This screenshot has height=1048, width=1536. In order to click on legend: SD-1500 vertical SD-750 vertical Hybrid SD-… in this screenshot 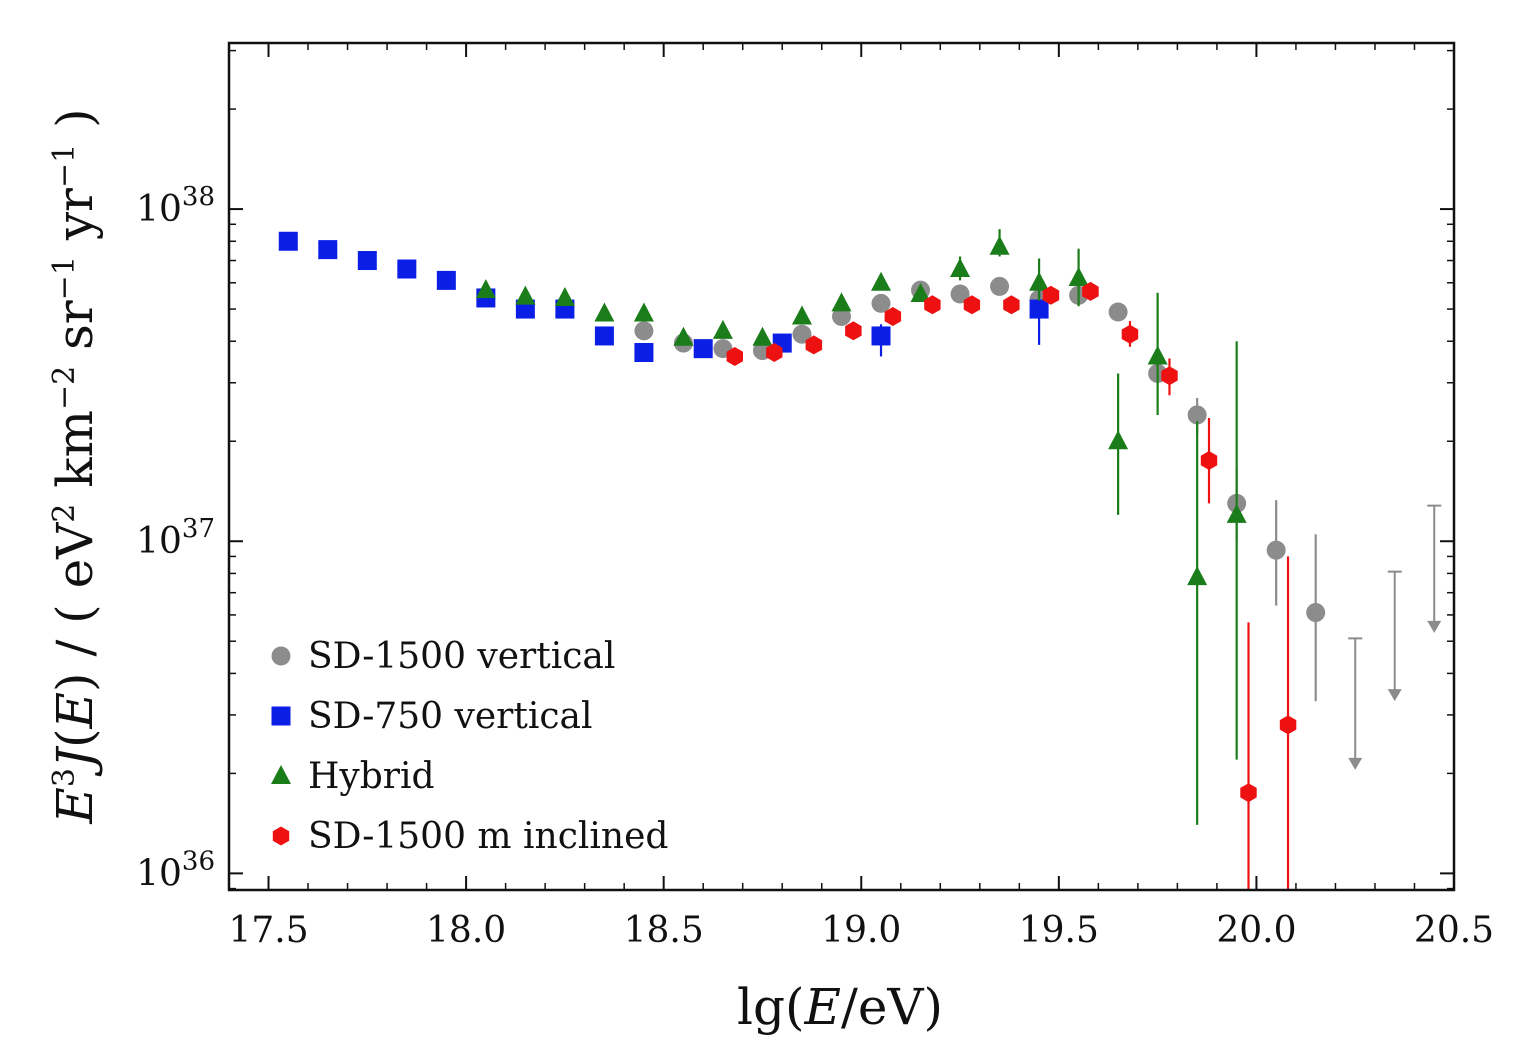, I will do `click(469, 746)`.